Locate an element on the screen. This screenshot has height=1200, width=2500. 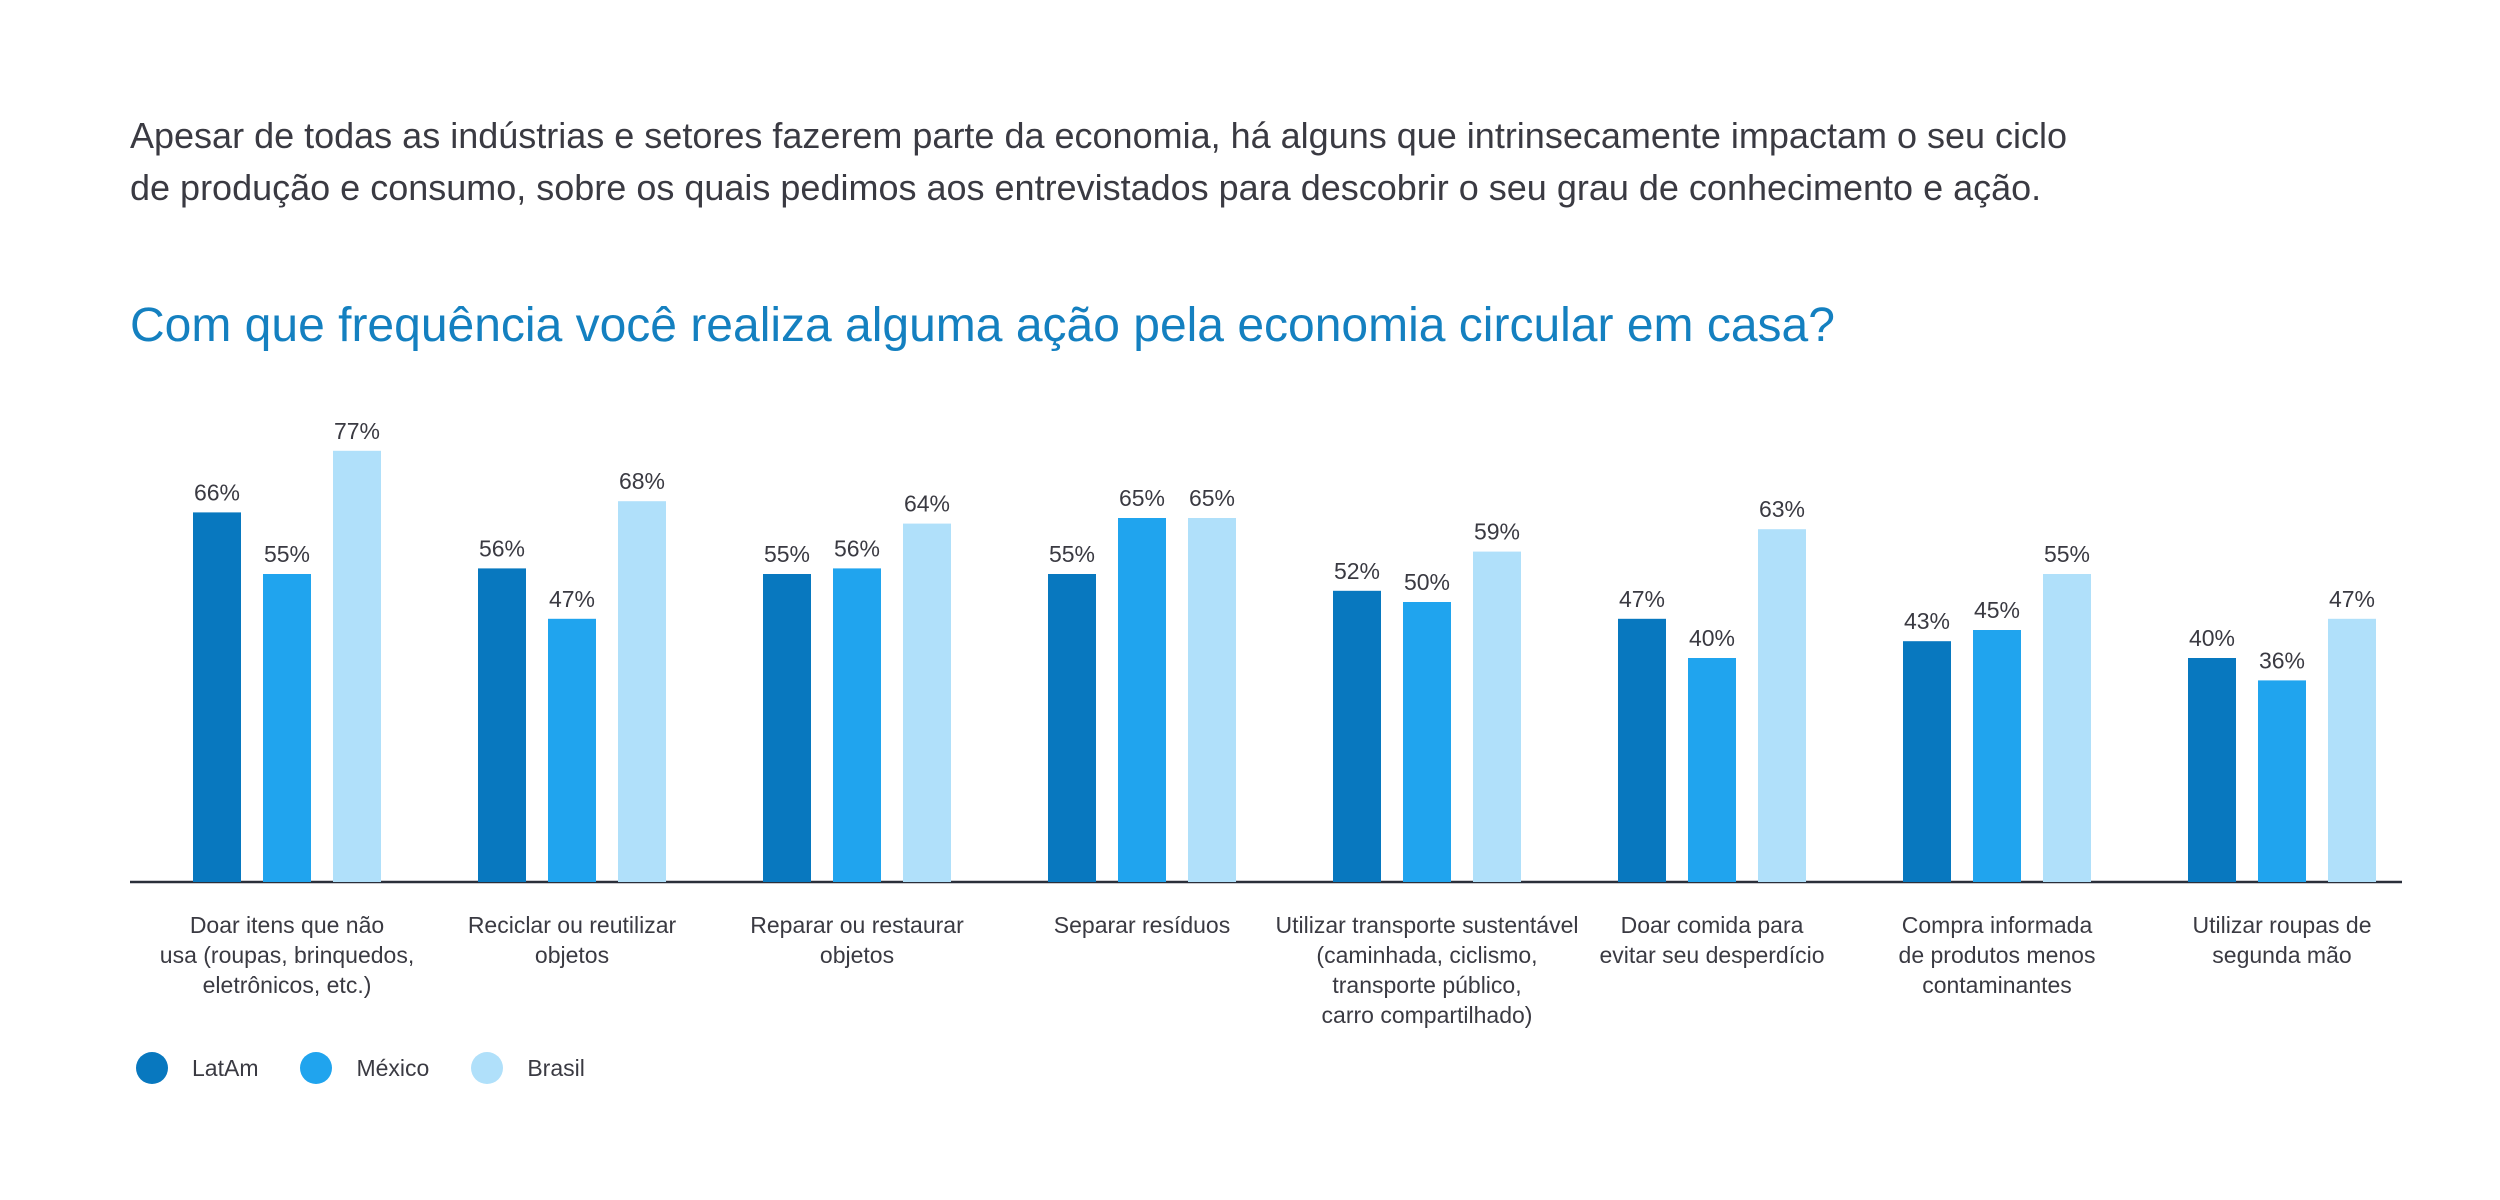
category-label-line: de produtos menos is located at coordinates (1997, 955).